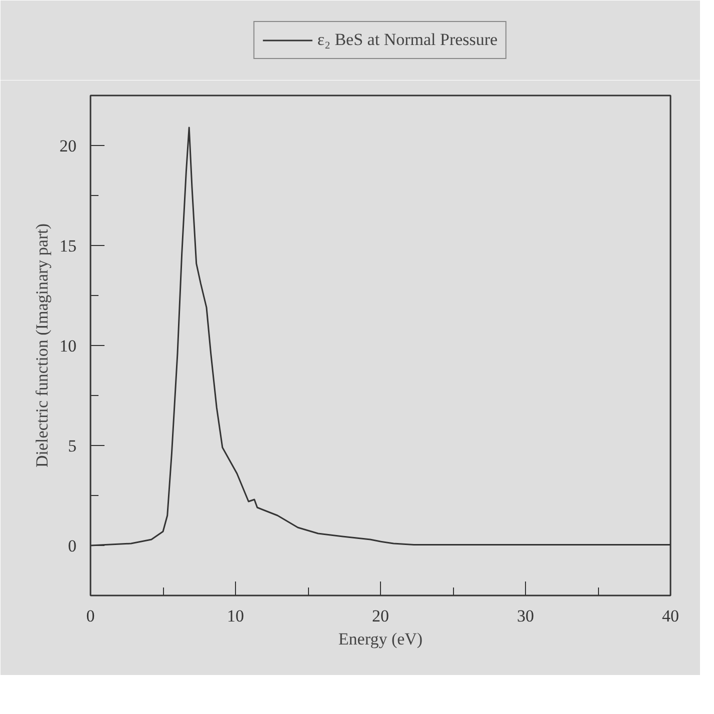 The width and height of the screenshot is (714, 714). I want to click on x-tick-label: 40, so click(670, 616).